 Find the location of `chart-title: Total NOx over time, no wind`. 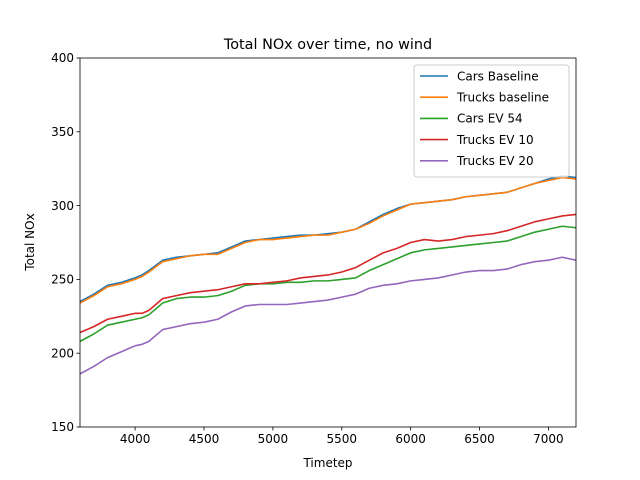

chart-title: Total NOx over time, no wind is located at coordinates (327, 45).